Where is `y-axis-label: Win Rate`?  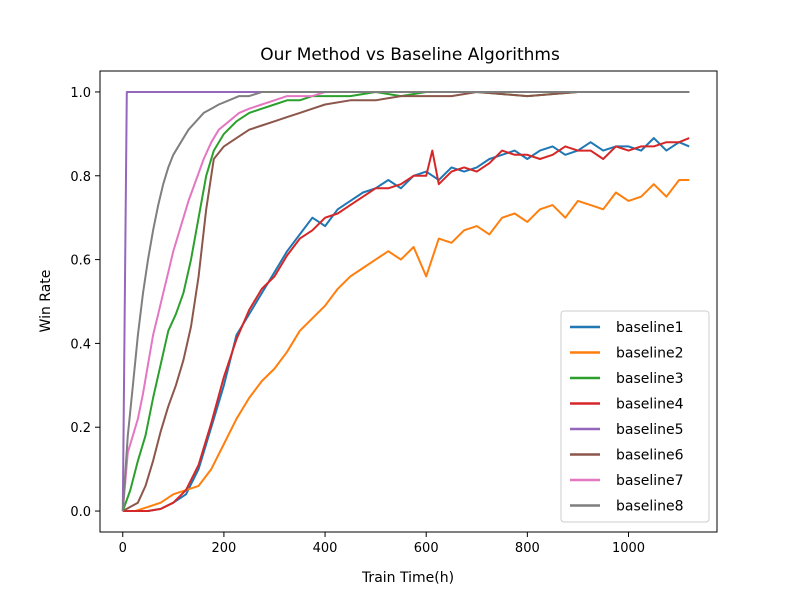 y-axis-label: Win Rate is located at coordinates (46, 301).